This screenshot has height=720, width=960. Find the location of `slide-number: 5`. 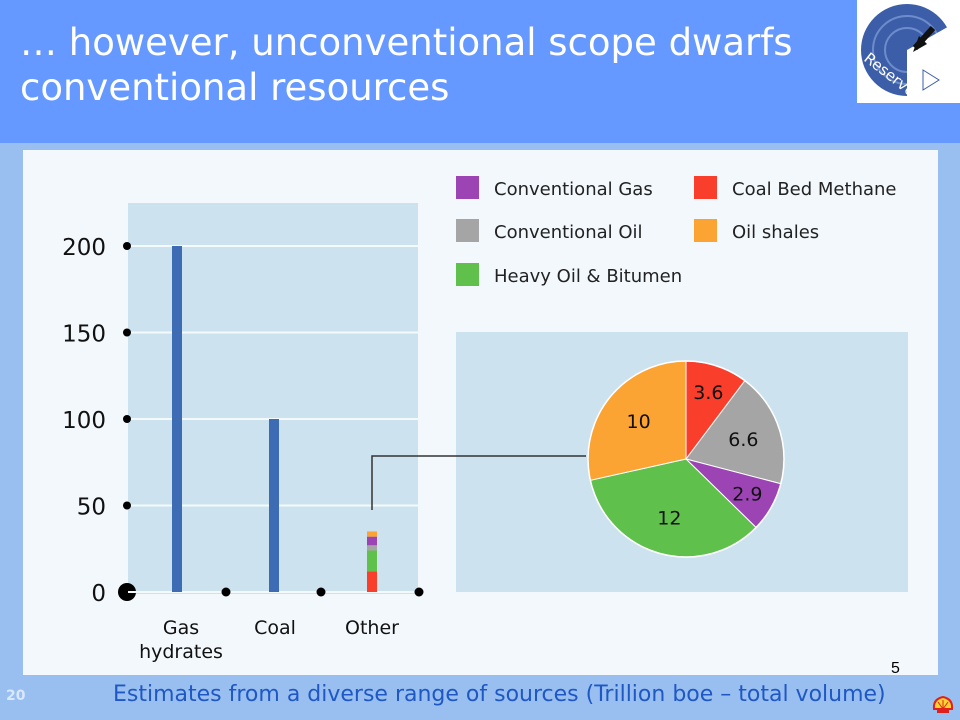

slide-number: 5 is located at coordinates (895, 668).